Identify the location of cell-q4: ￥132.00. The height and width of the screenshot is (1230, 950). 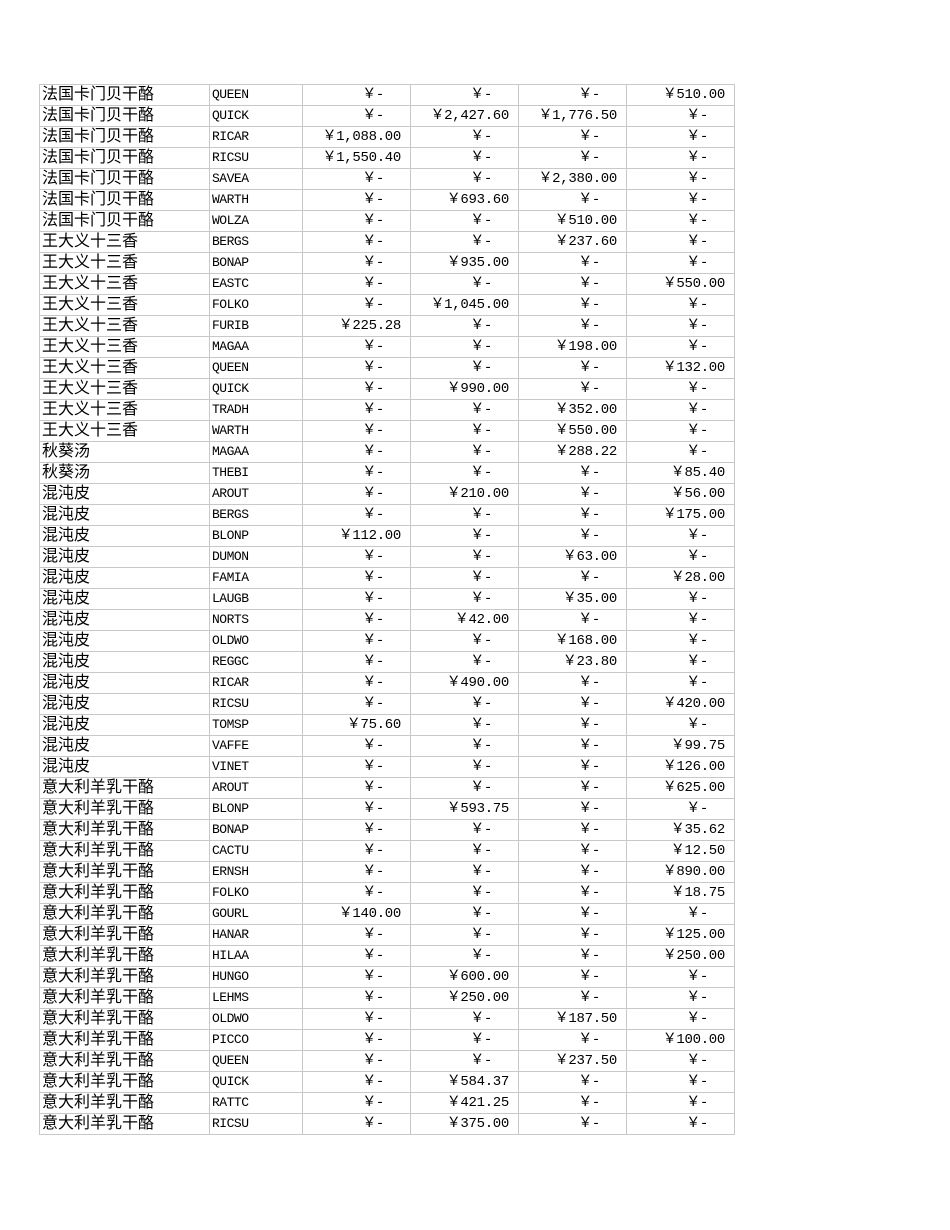
(680, 368).